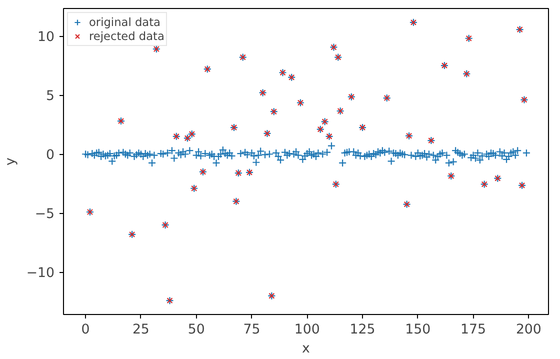 The height and width of the screenshot is (359, 560). What do you see at coordinates (473, 330) in the screenshot?
I see `x-tick-label: 175` at bounding box center [473, 330].